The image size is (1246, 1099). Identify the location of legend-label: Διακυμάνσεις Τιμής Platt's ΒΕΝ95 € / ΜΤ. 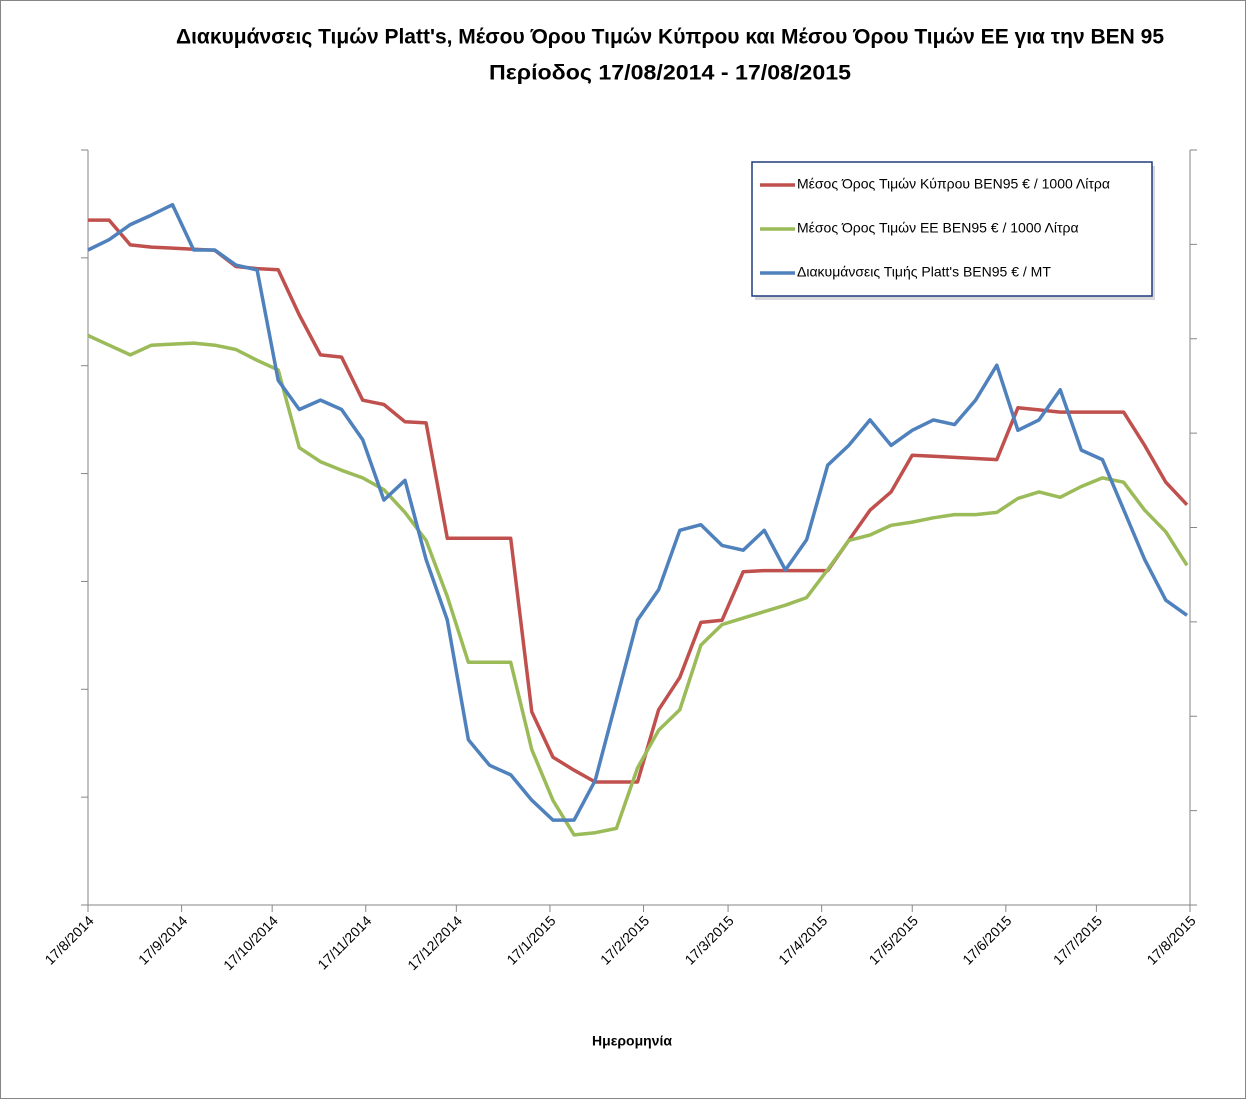
(924, 272).